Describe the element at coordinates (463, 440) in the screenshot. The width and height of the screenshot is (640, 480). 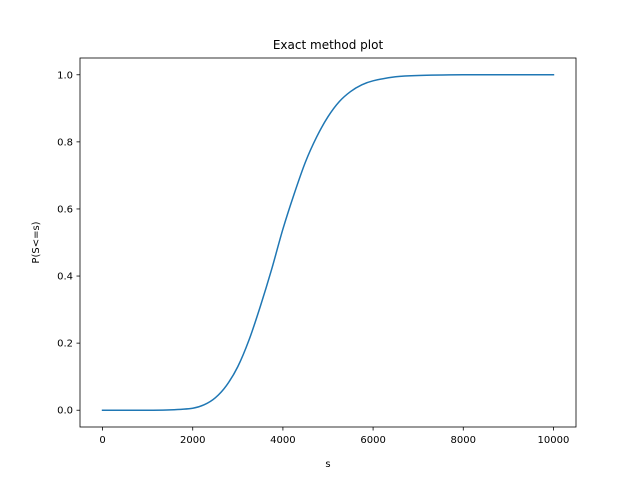
I see `x-tick-label: 8000` at that location.